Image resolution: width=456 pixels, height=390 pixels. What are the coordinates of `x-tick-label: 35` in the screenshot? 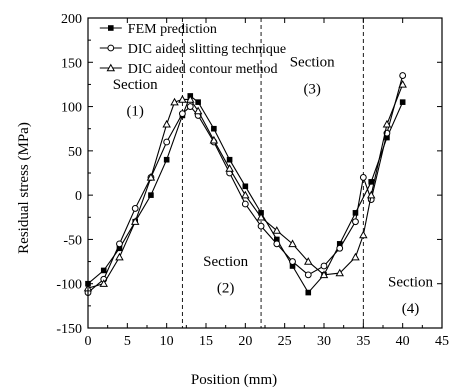 It's located at (363, 341).